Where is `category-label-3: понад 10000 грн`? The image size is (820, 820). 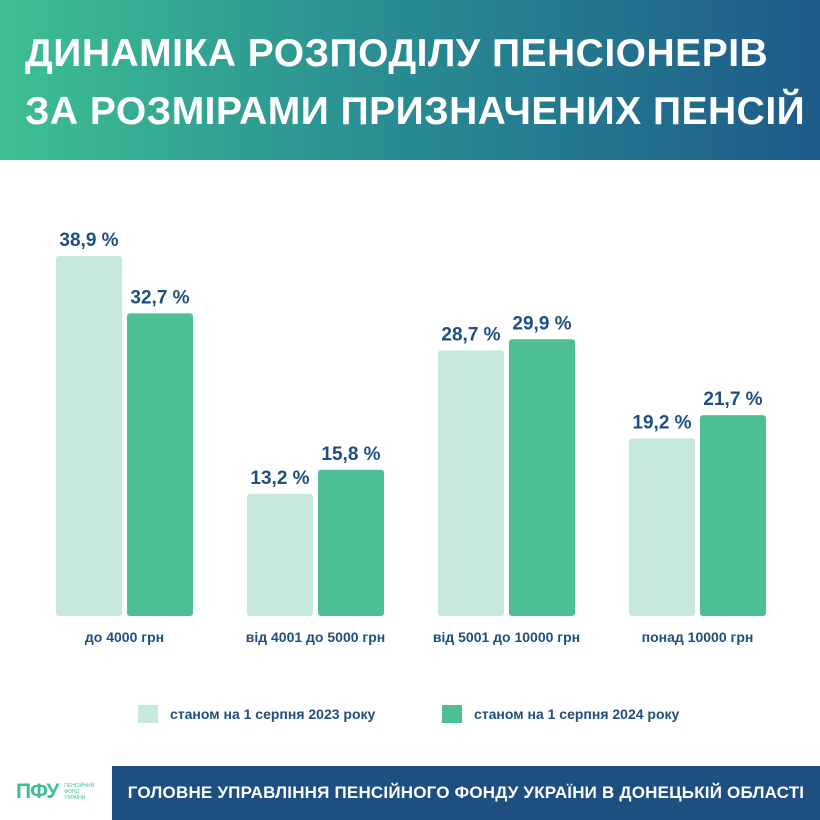
category-label-3: понад 10000 грн is located at coordinates (698, 637).